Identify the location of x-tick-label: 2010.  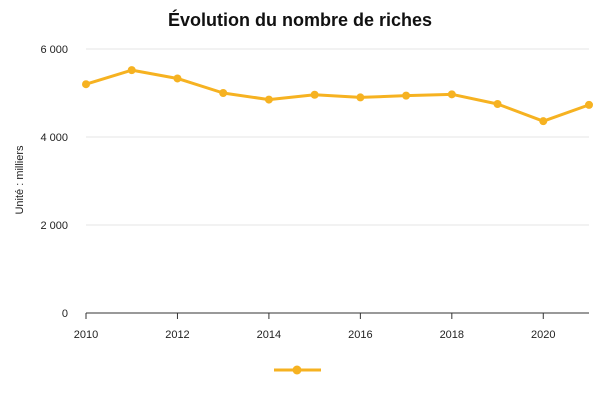
(86, 335).